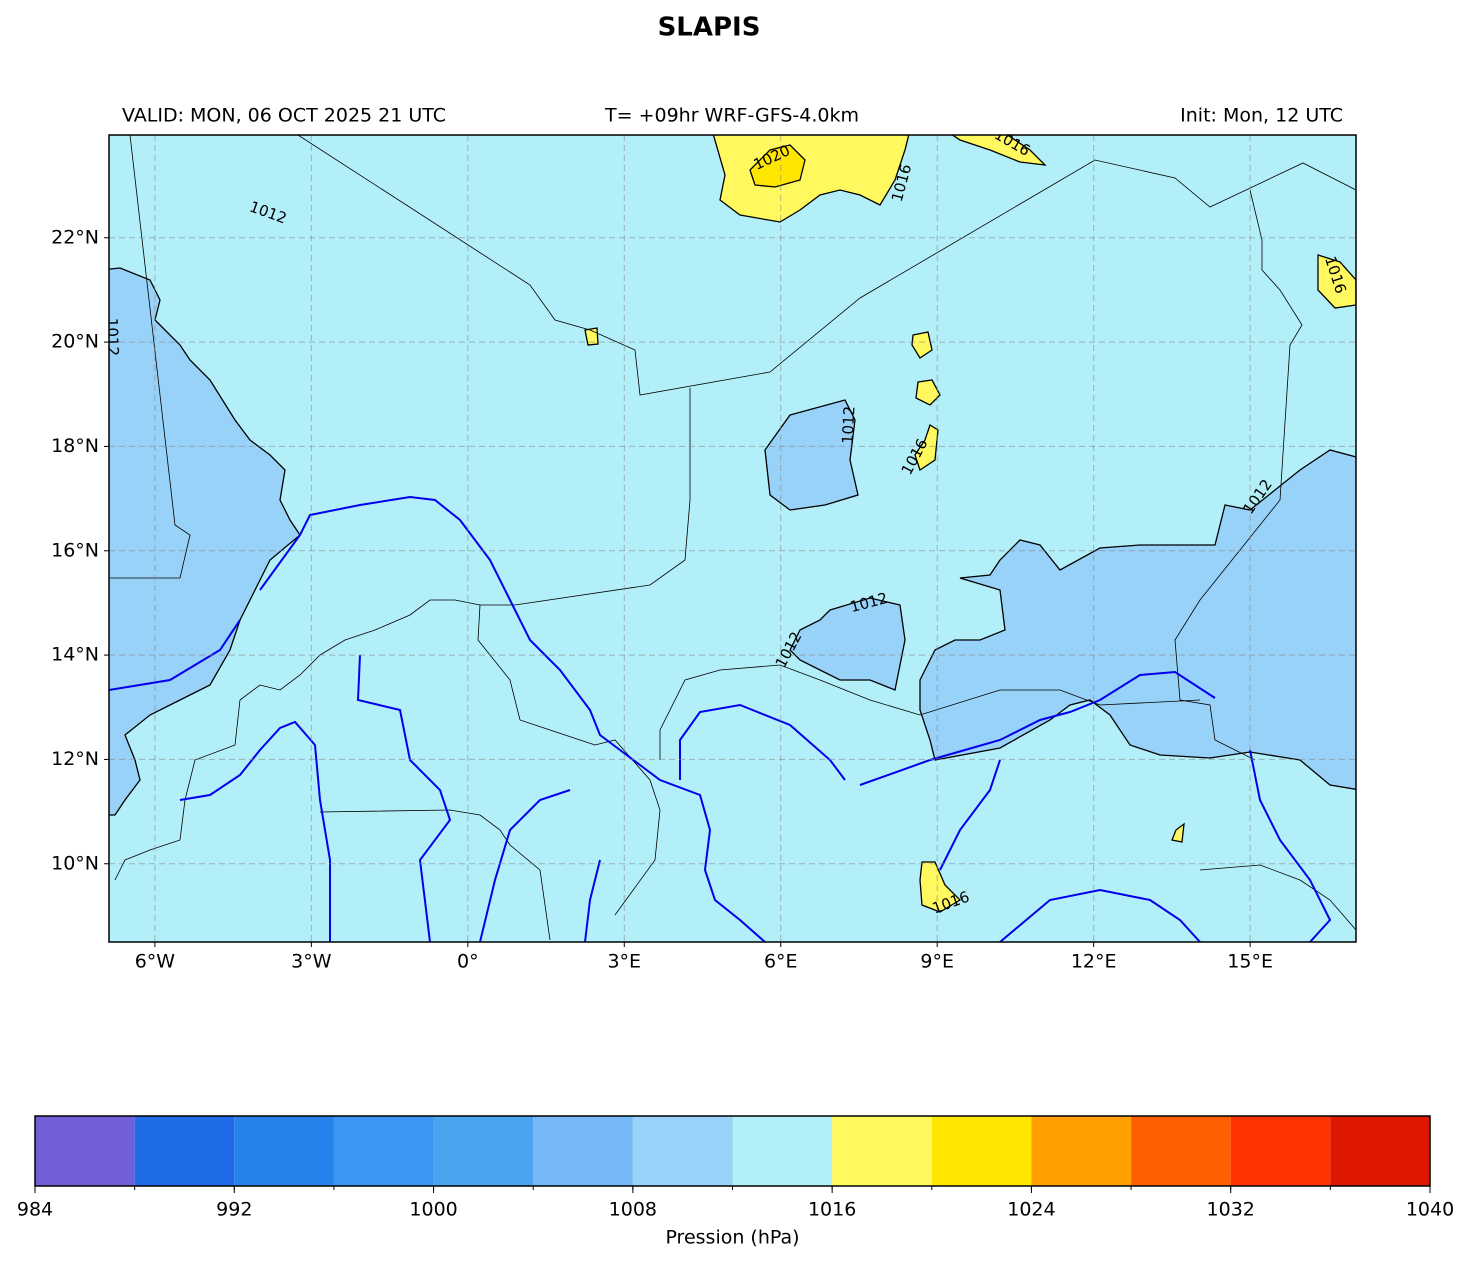 The image size is (1471, 1268). Describe the element at coordinates (1231, 1210) in the screenshot. I see `colorbar-tick-label: 1032` at that location.